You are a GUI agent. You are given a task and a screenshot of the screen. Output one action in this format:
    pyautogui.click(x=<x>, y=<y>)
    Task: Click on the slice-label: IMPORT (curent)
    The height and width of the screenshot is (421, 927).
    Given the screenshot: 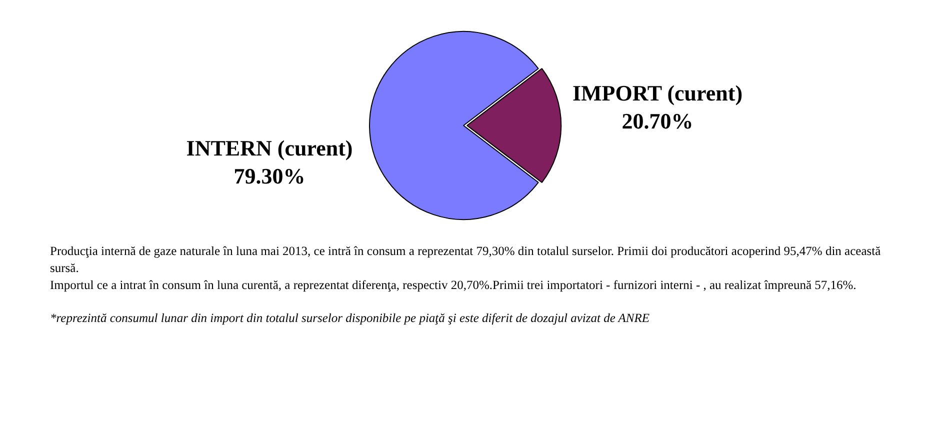 What is the action you would take?
    pyautogui.click(x=657, y=93)
    